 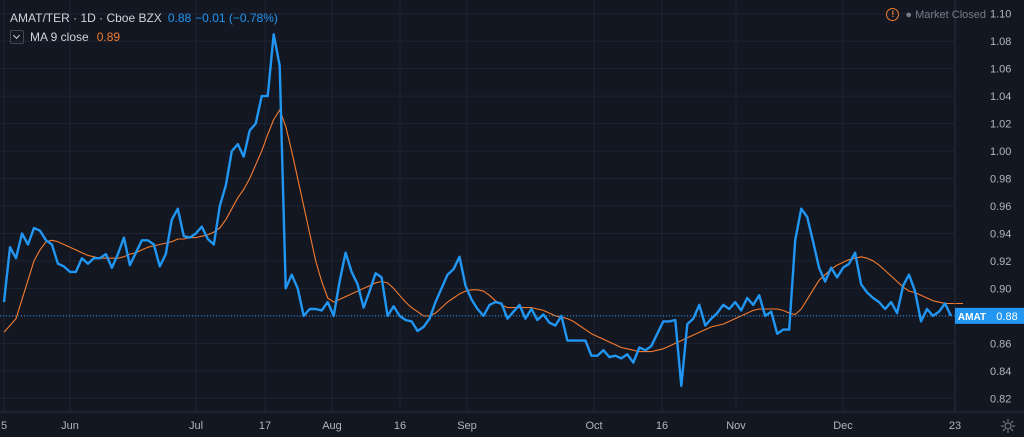 What do you see at coordinates (467, 426) in the screenshot?
I see `x-tick-label: Sep` at bounding box center [467, 426].